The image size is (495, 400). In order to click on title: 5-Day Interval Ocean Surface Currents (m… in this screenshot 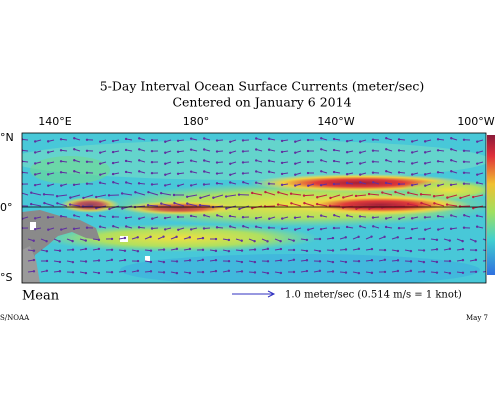, I will do `click(262, 86)`.